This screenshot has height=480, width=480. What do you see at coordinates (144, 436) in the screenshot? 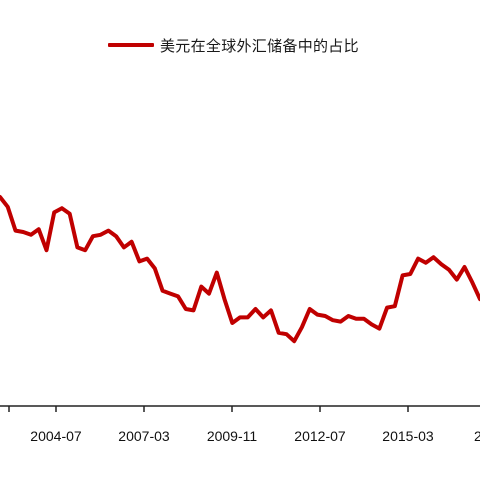
I see `x-tick-label: 2007-03` at bounding box center [144, 436].